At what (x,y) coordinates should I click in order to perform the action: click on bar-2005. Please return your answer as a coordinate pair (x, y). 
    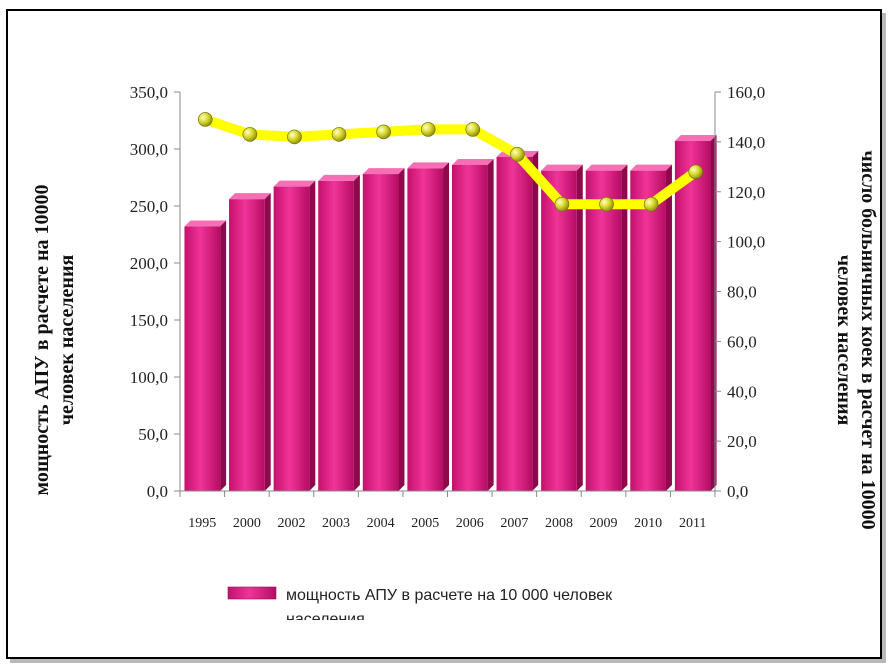
    Looking at the image, I should click on (428, 326).